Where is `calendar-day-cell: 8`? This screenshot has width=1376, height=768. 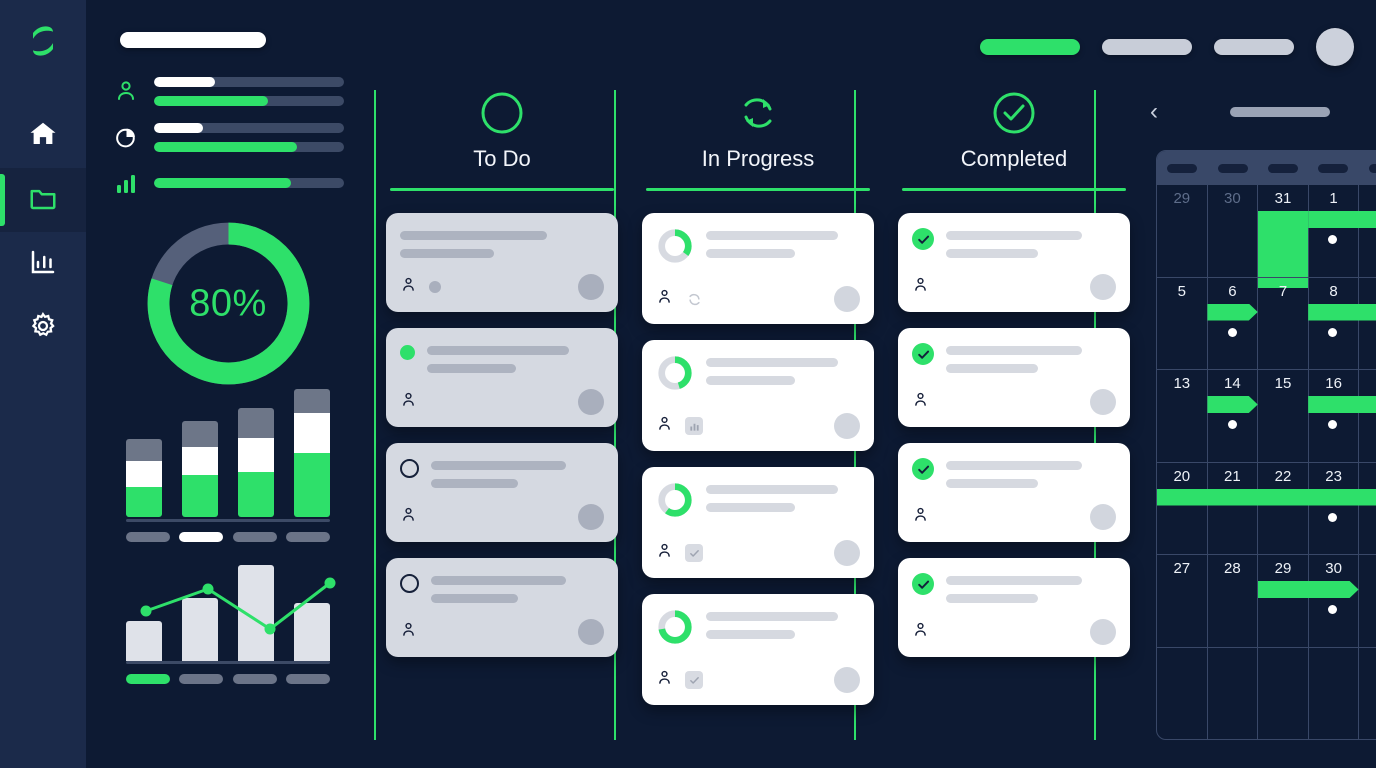 calendar-day-cell: 8 is located at coordinates (1333, 323).